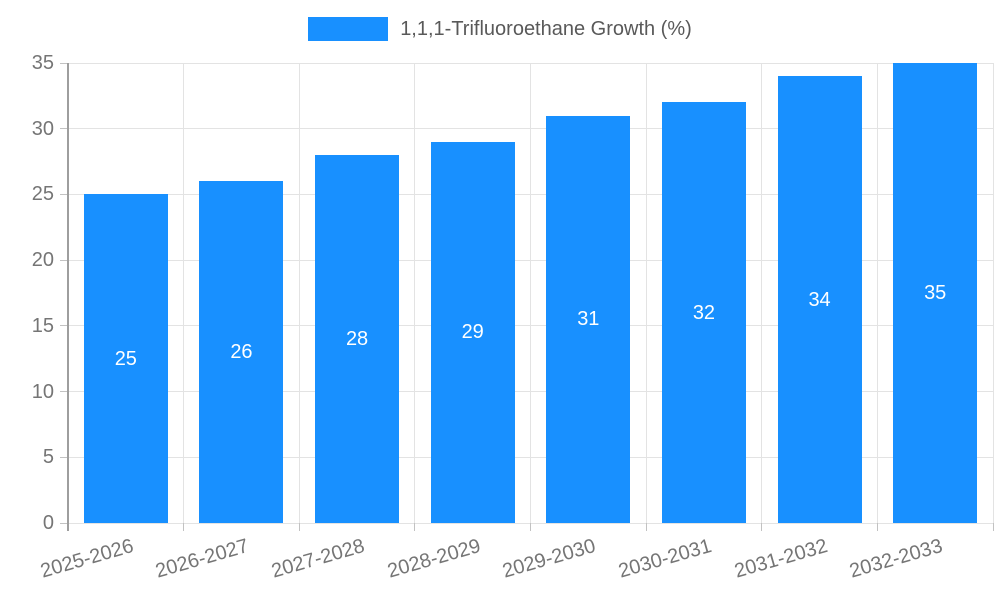 This screenshot has height=600, width=1000. I want to click on y-tick-label: 30, so click(42, 128).